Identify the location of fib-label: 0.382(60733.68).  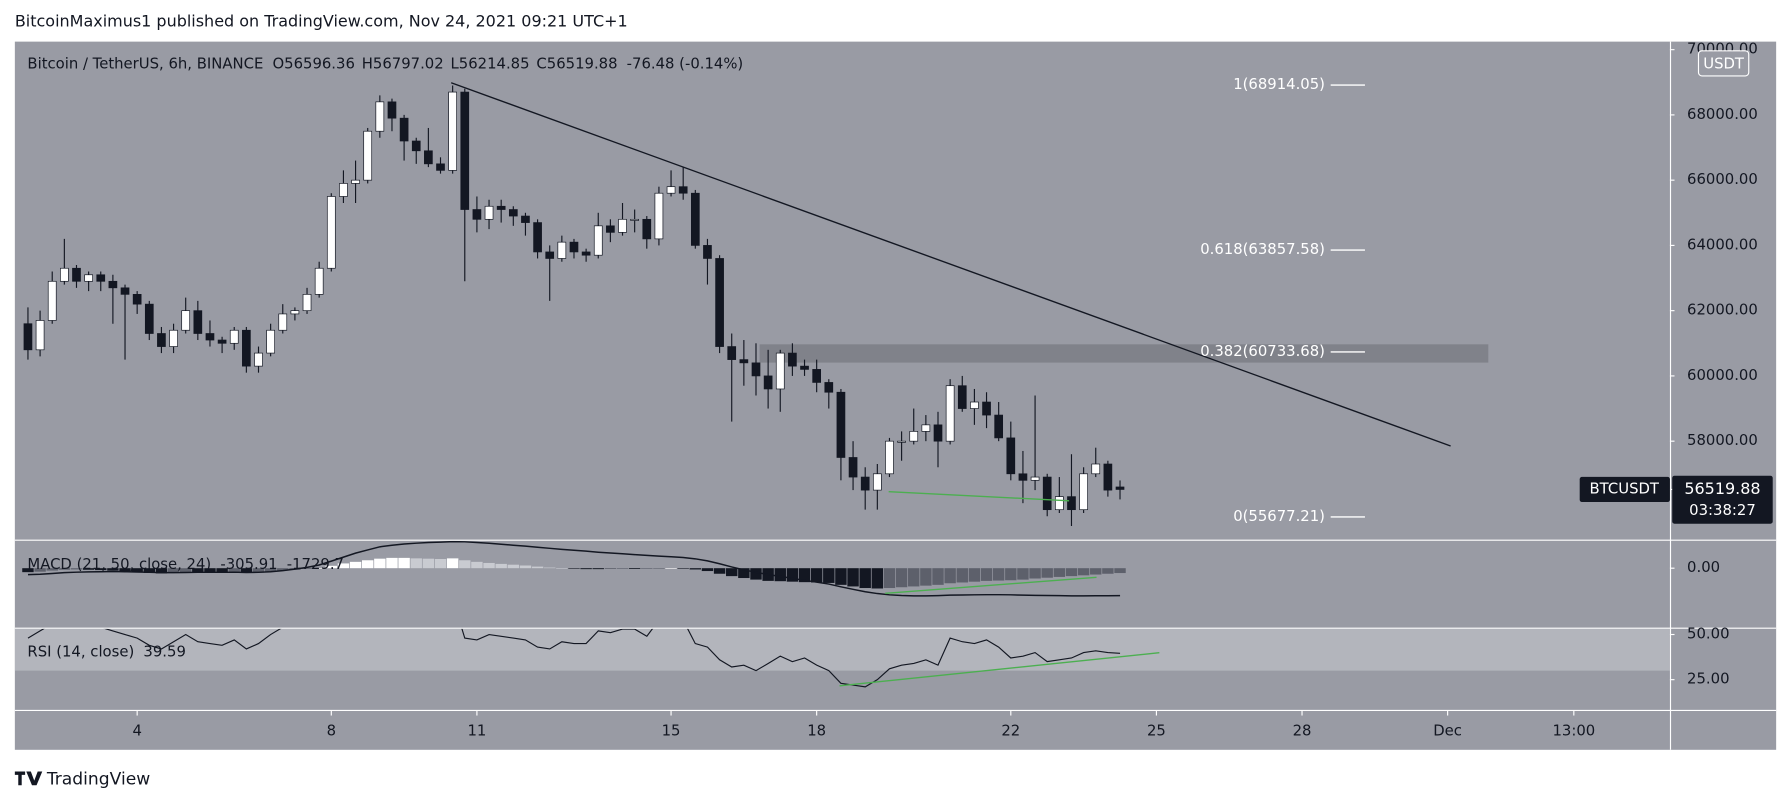
(1262, 351).